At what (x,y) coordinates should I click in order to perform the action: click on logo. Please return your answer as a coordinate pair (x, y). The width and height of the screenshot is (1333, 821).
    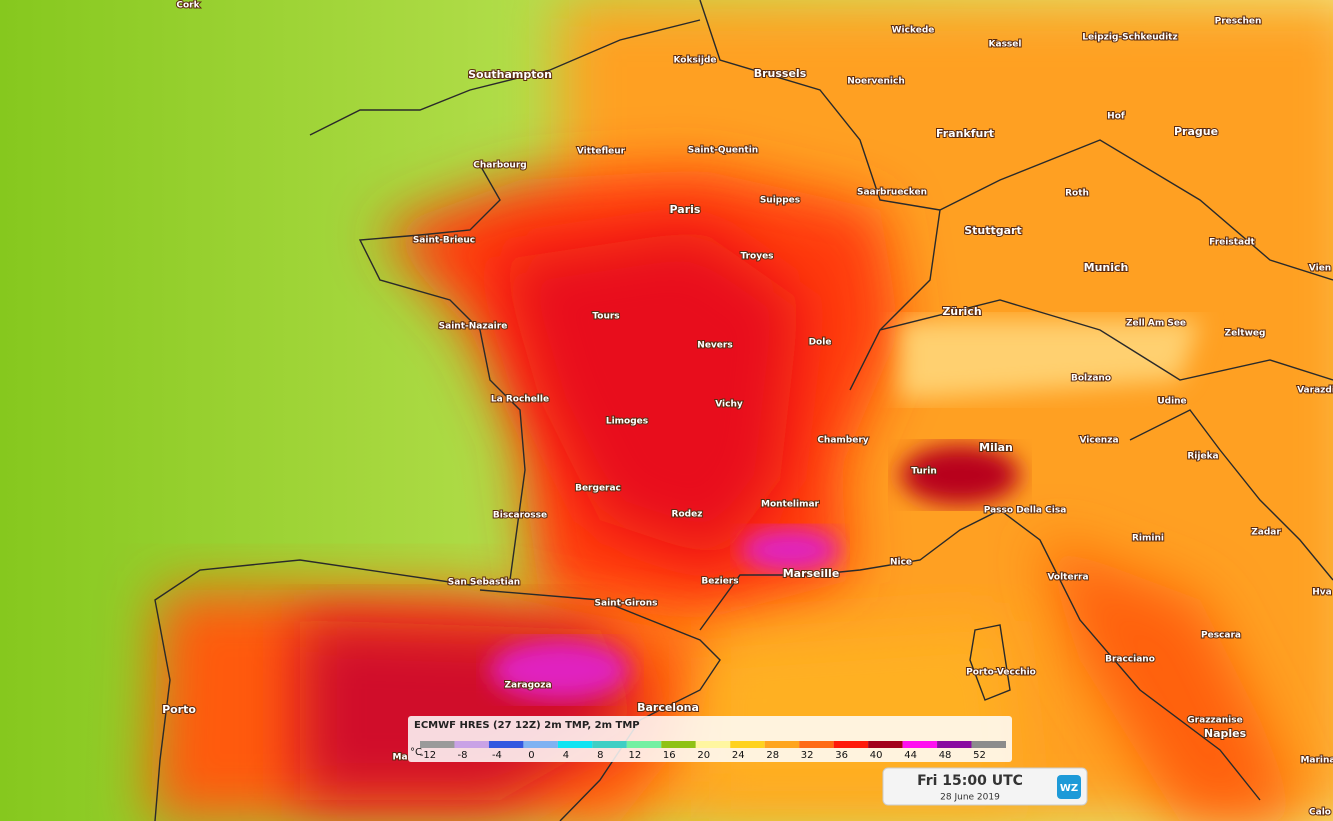
    Looking at the image, I should click on (1069, 787).